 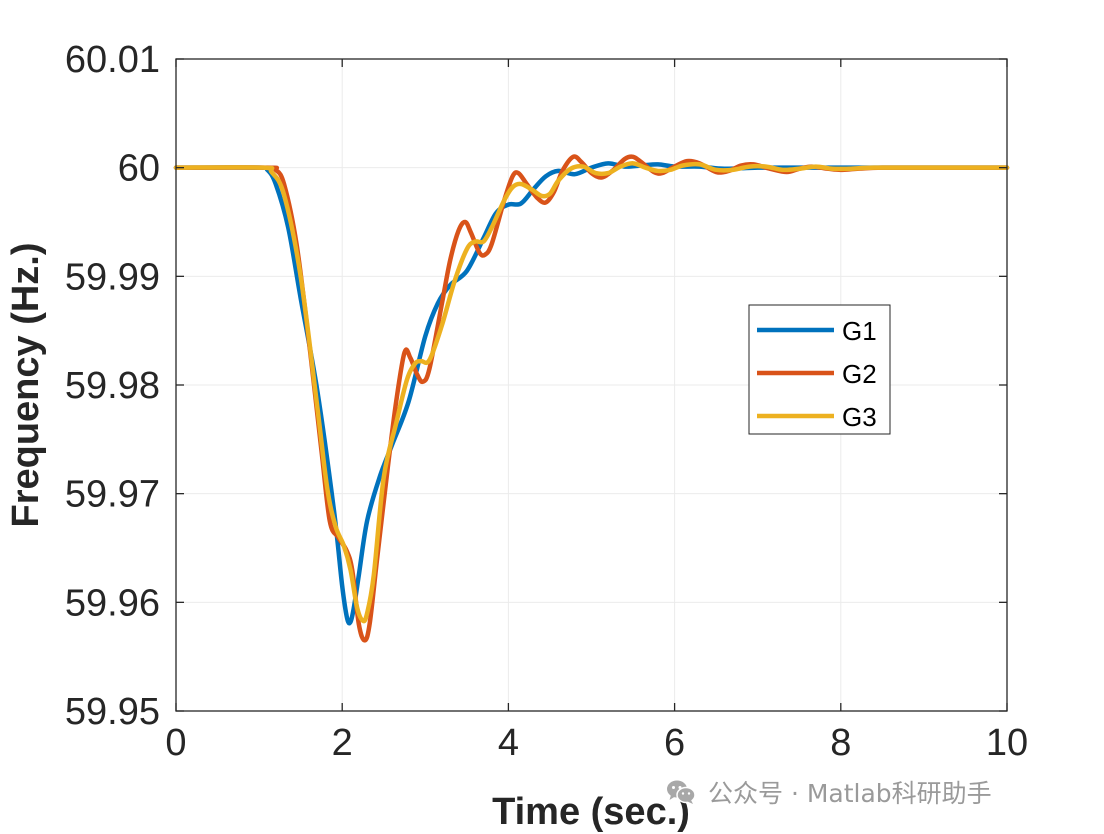 I want to click on wechat-icon, so click(x=681, y=792).